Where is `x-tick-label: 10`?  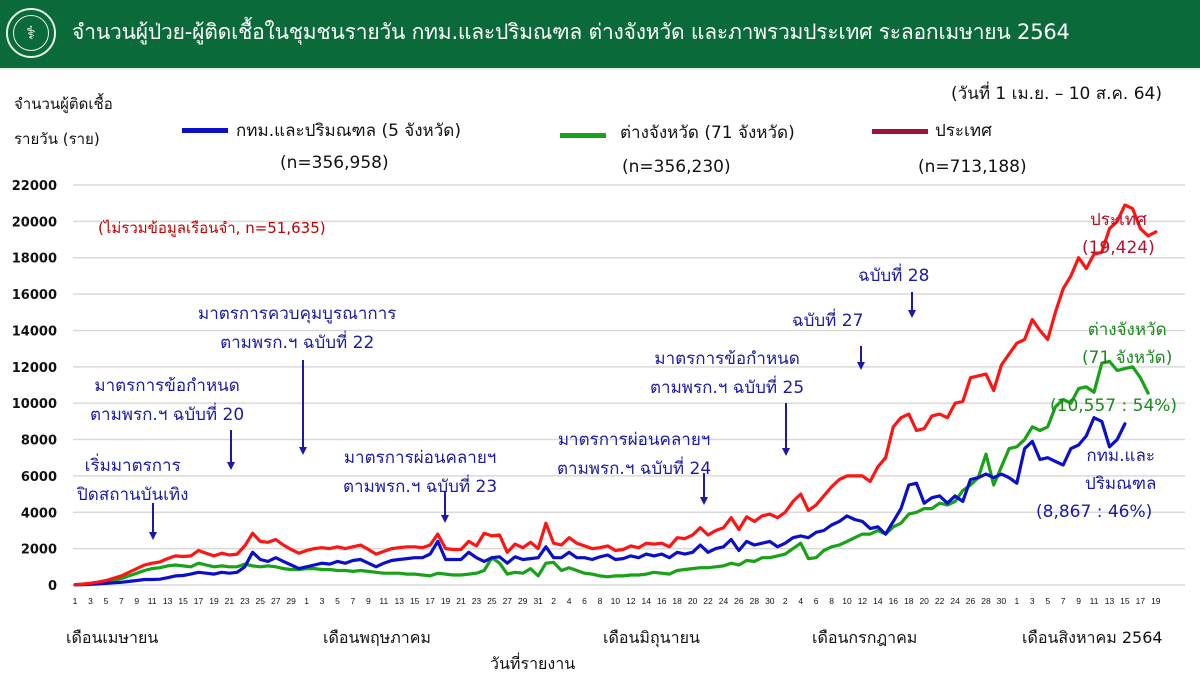 x-tick-label: 10 is located at coordinates (847, 601).